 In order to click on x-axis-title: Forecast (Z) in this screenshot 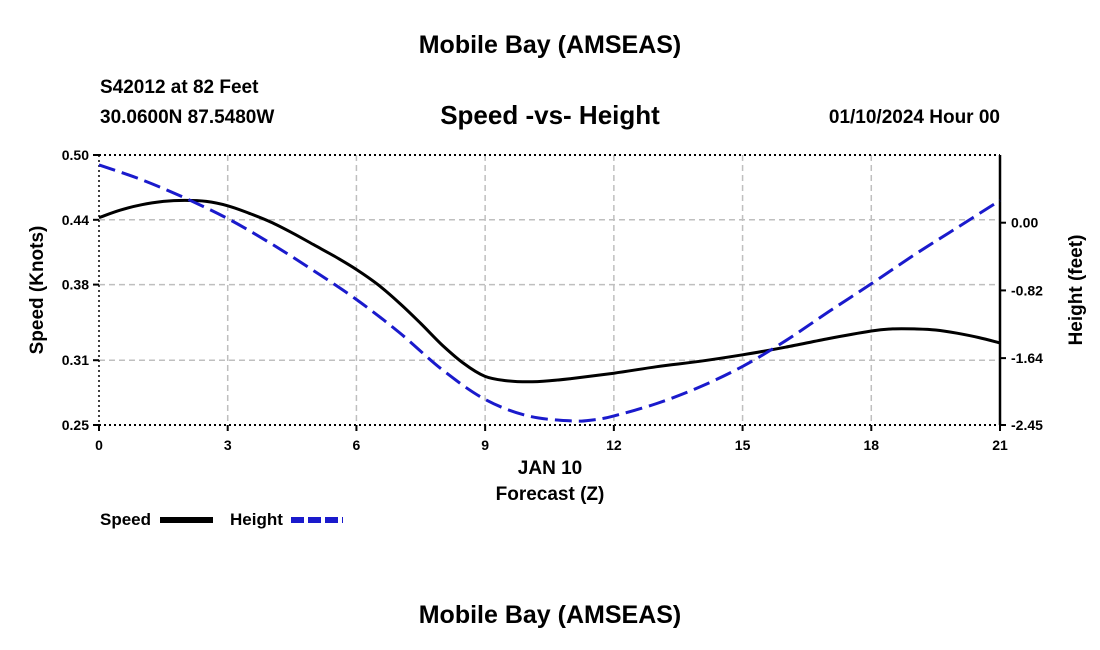, I will do `click(550, 494)`.